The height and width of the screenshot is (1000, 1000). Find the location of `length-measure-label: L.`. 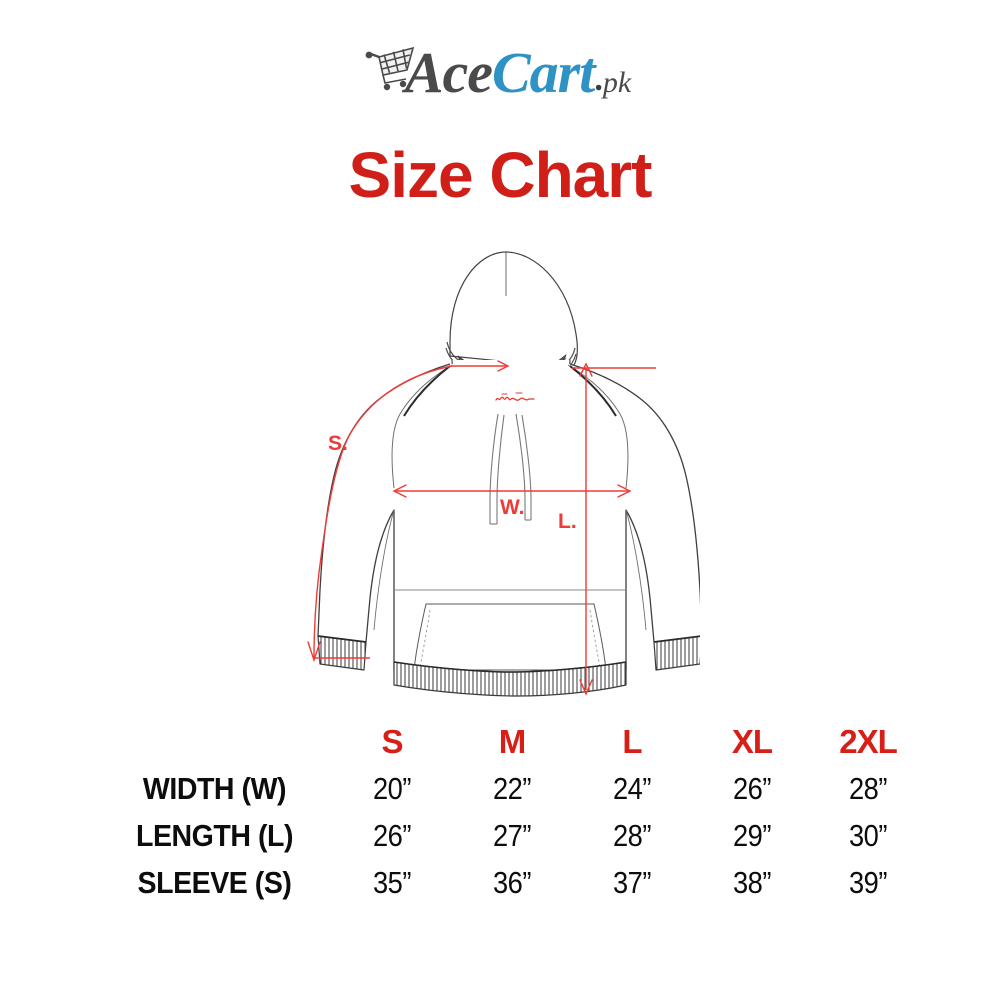

length-measure-label: L. is located at coordinates (567, 521).